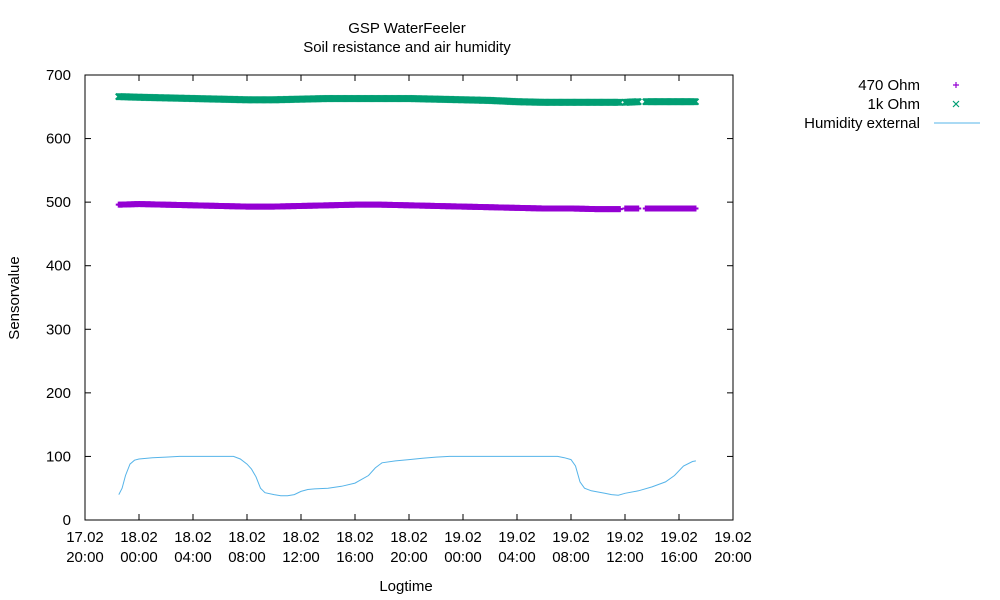 This screenshot has width=1000, height=600. I want to click on x-axis-label: Logtime, so click(405, 586).